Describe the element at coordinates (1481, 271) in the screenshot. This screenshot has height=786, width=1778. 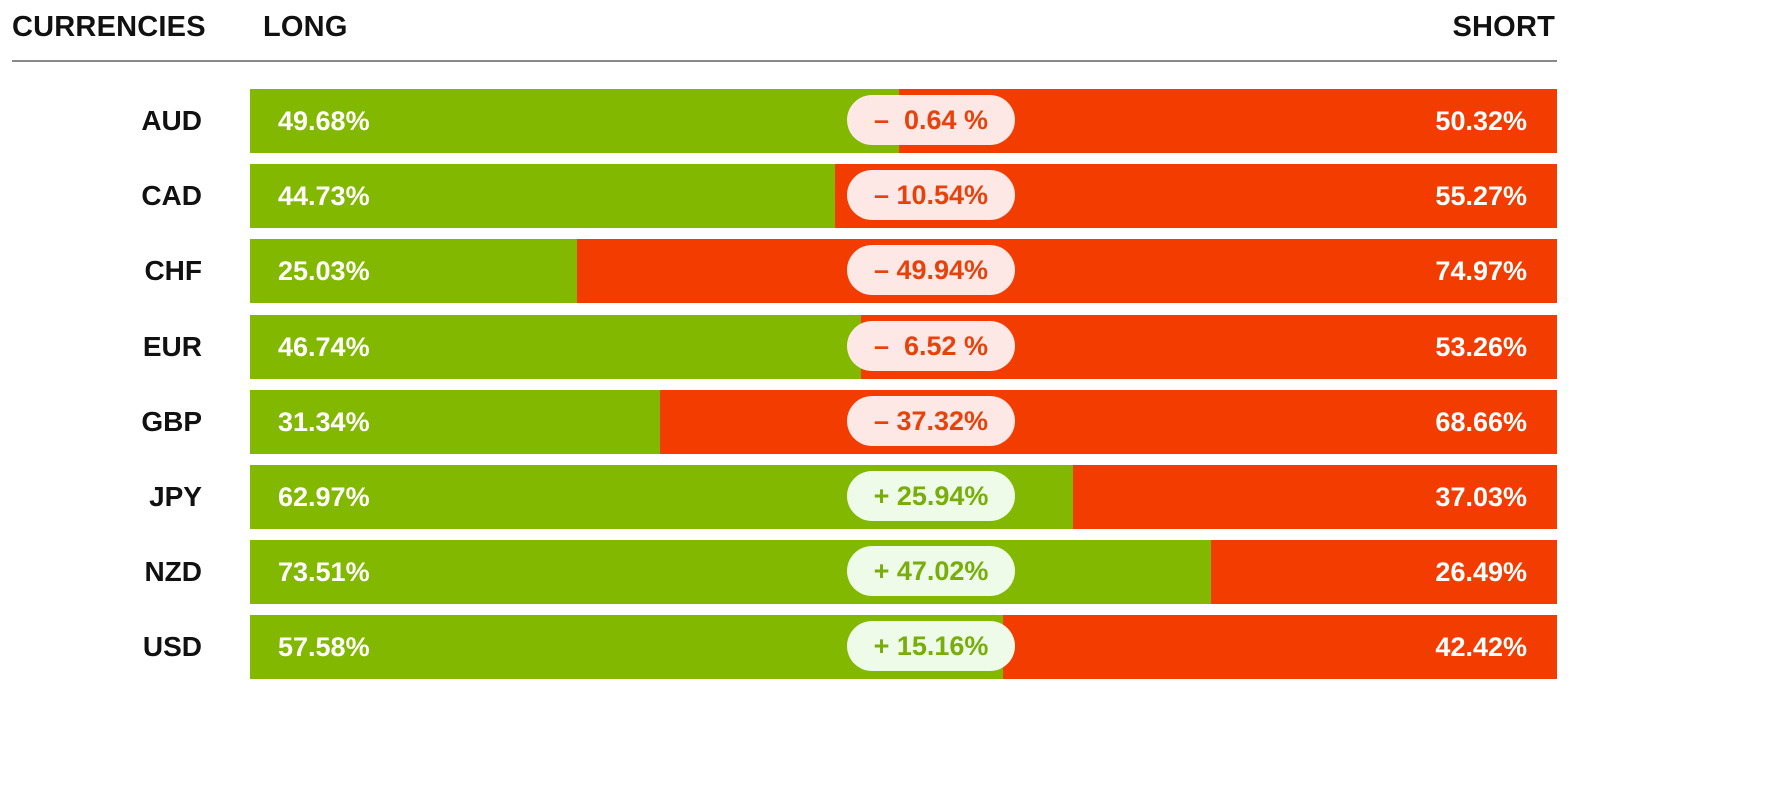
I see `short-percent-label: 74.97%` at that location.